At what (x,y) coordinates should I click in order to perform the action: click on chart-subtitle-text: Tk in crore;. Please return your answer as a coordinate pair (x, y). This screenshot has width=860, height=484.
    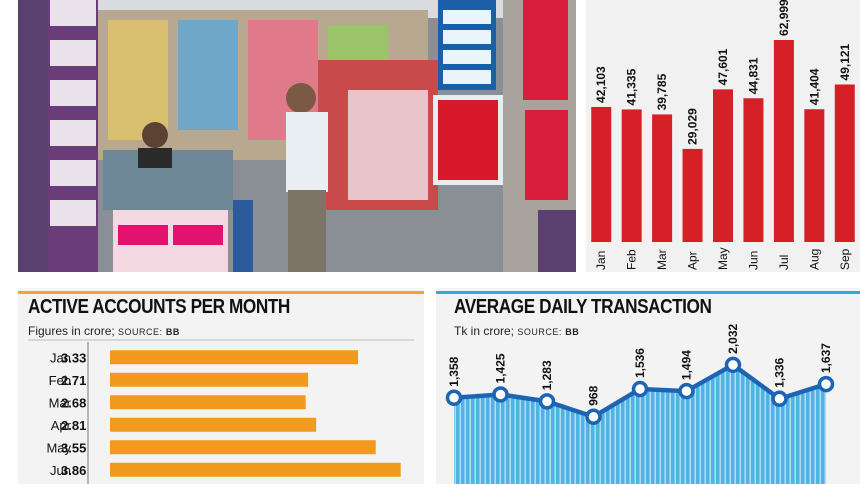
    Looking at the image, I should click on (484, 331).